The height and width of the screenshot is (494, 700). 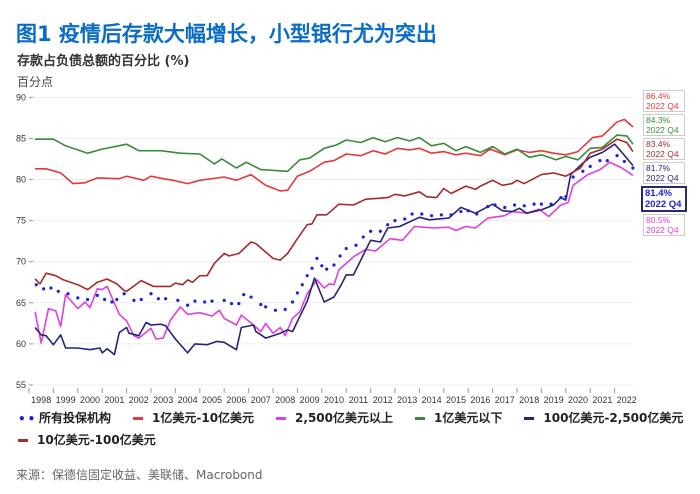 I want to click on x-tick-label: 2003, so click(x=163, y=400).